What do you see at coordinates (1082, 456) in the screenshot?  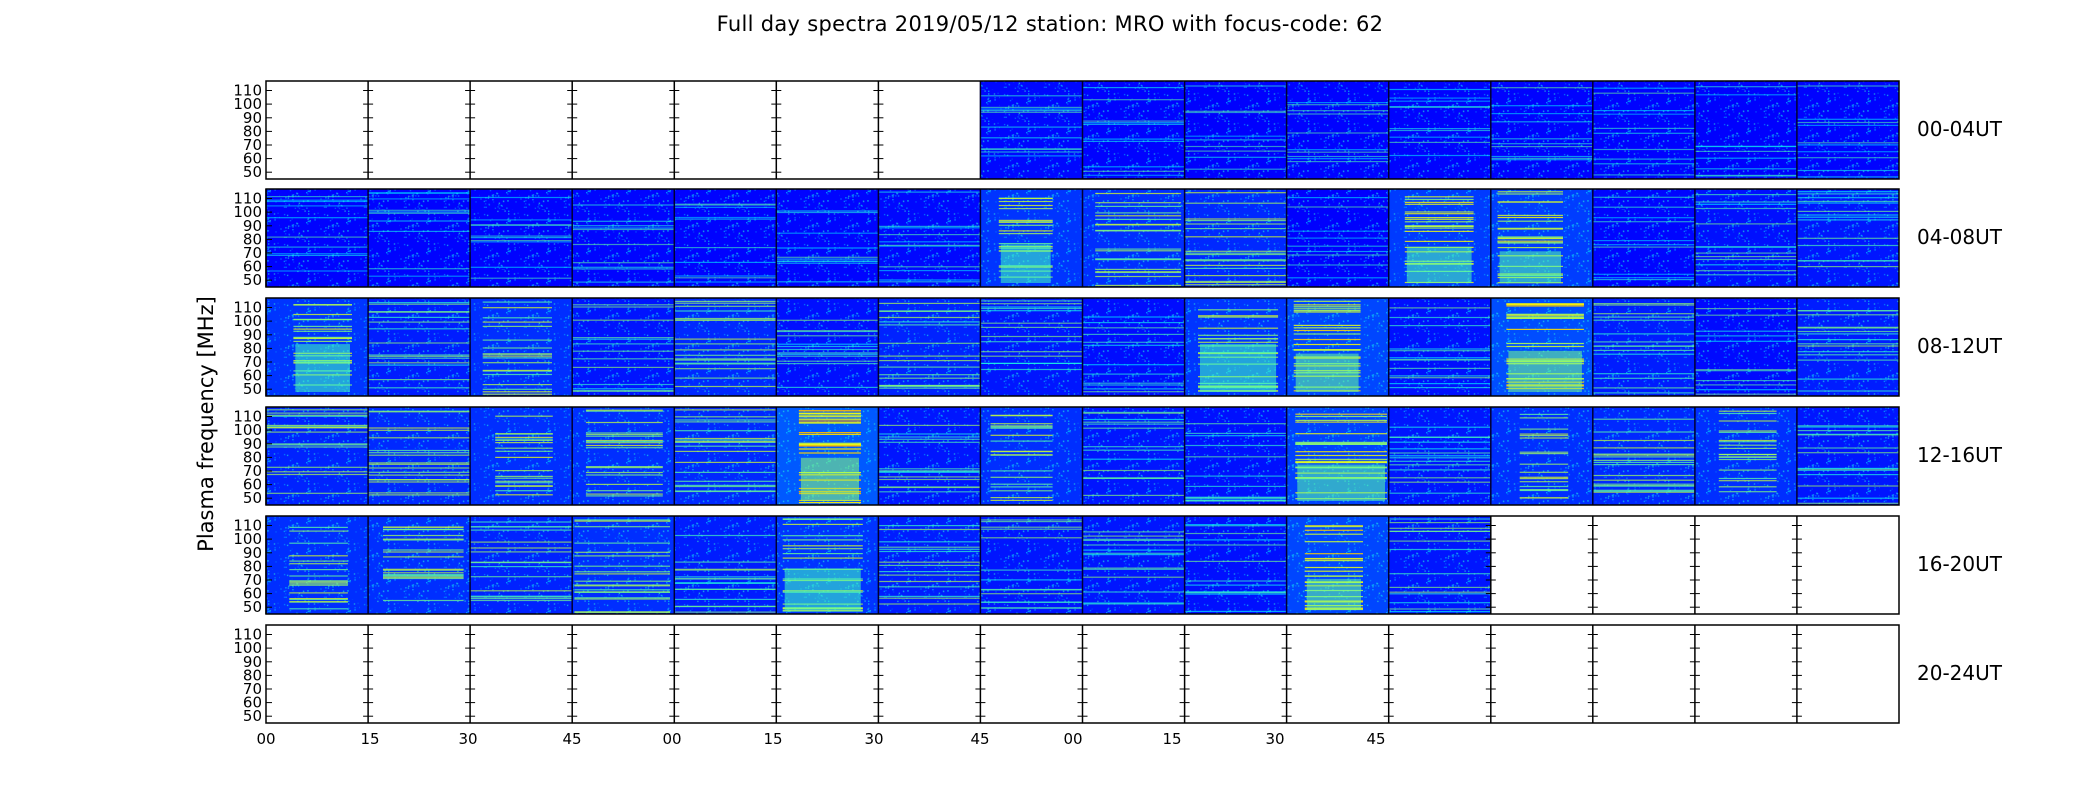 I see `row-frame` at bounding box center [1082, 456].